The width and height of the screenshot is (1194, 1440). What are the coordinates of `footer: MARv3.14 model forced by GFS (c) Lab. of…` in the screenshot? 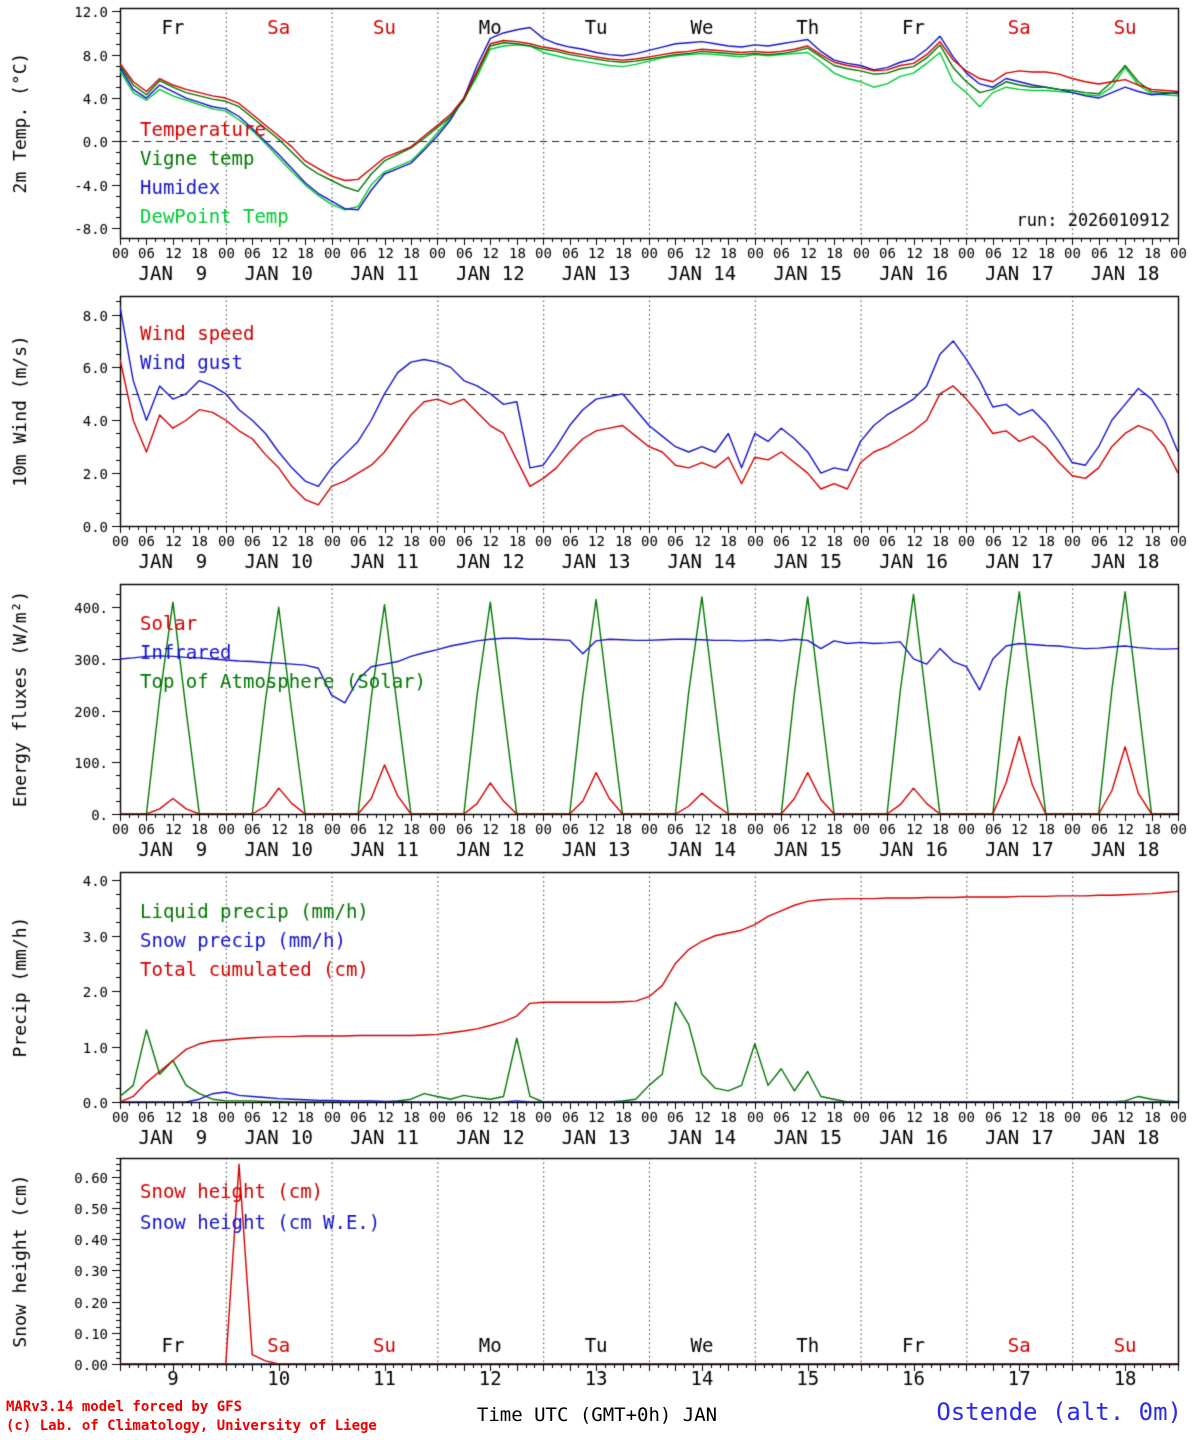 It's located at (597, 1417).